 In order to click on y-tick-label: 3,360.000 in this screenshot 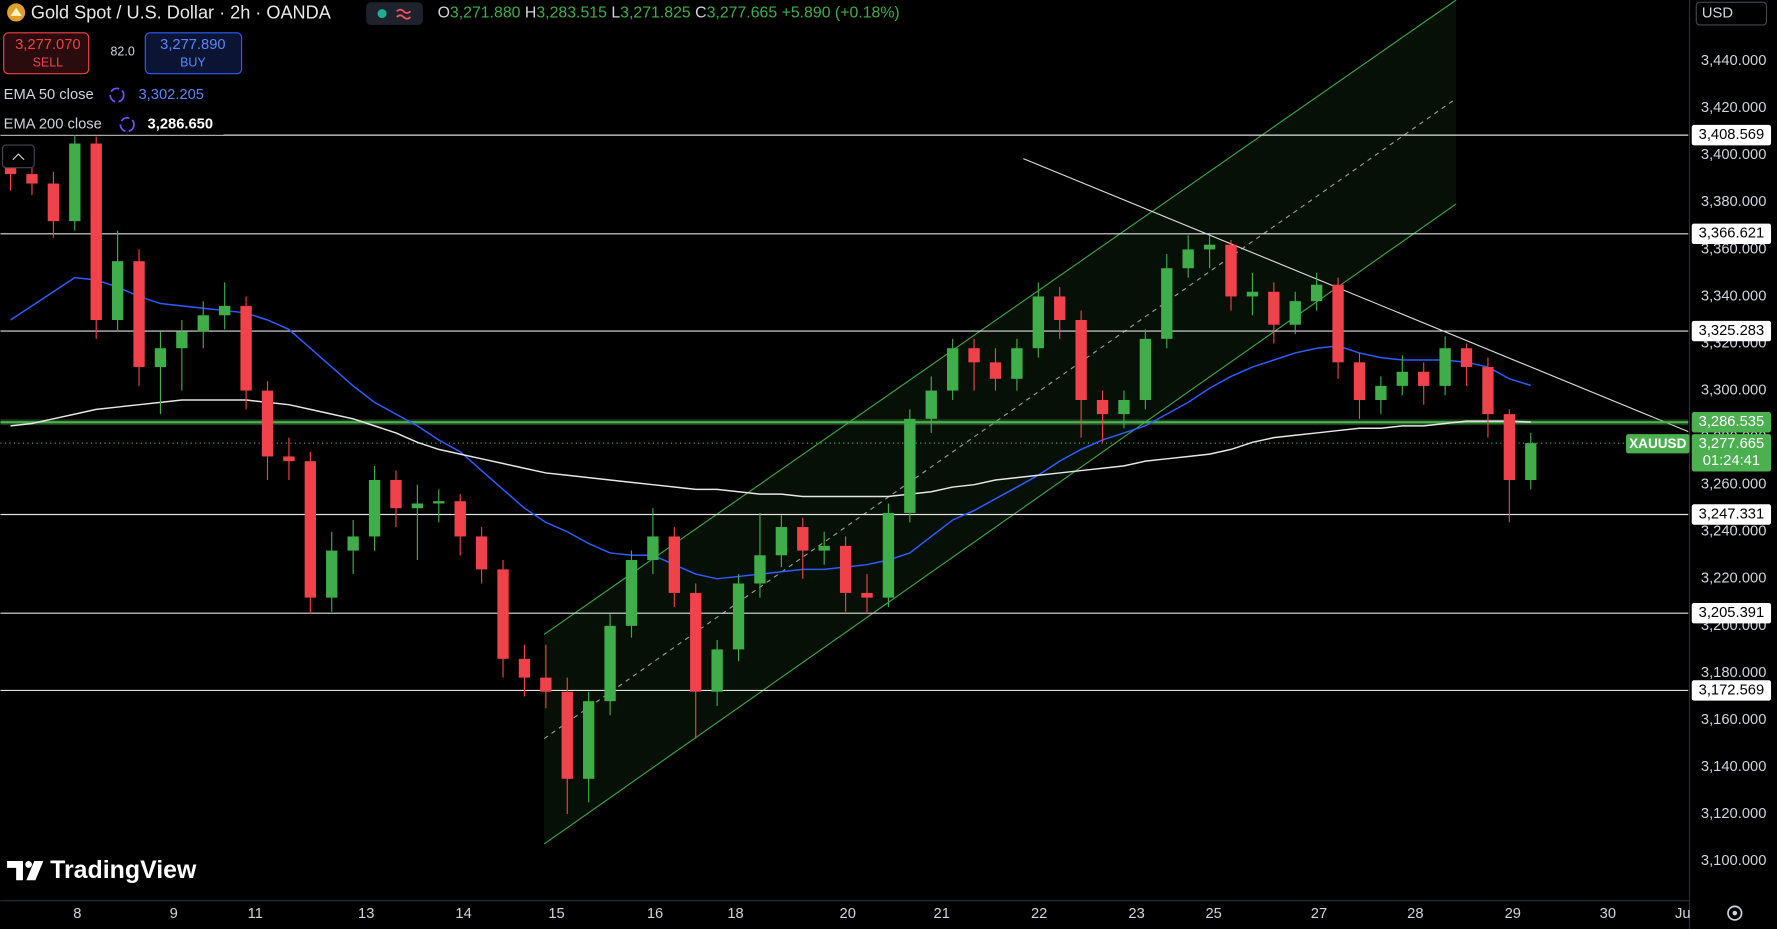, I will do `click(1733, 249)`.